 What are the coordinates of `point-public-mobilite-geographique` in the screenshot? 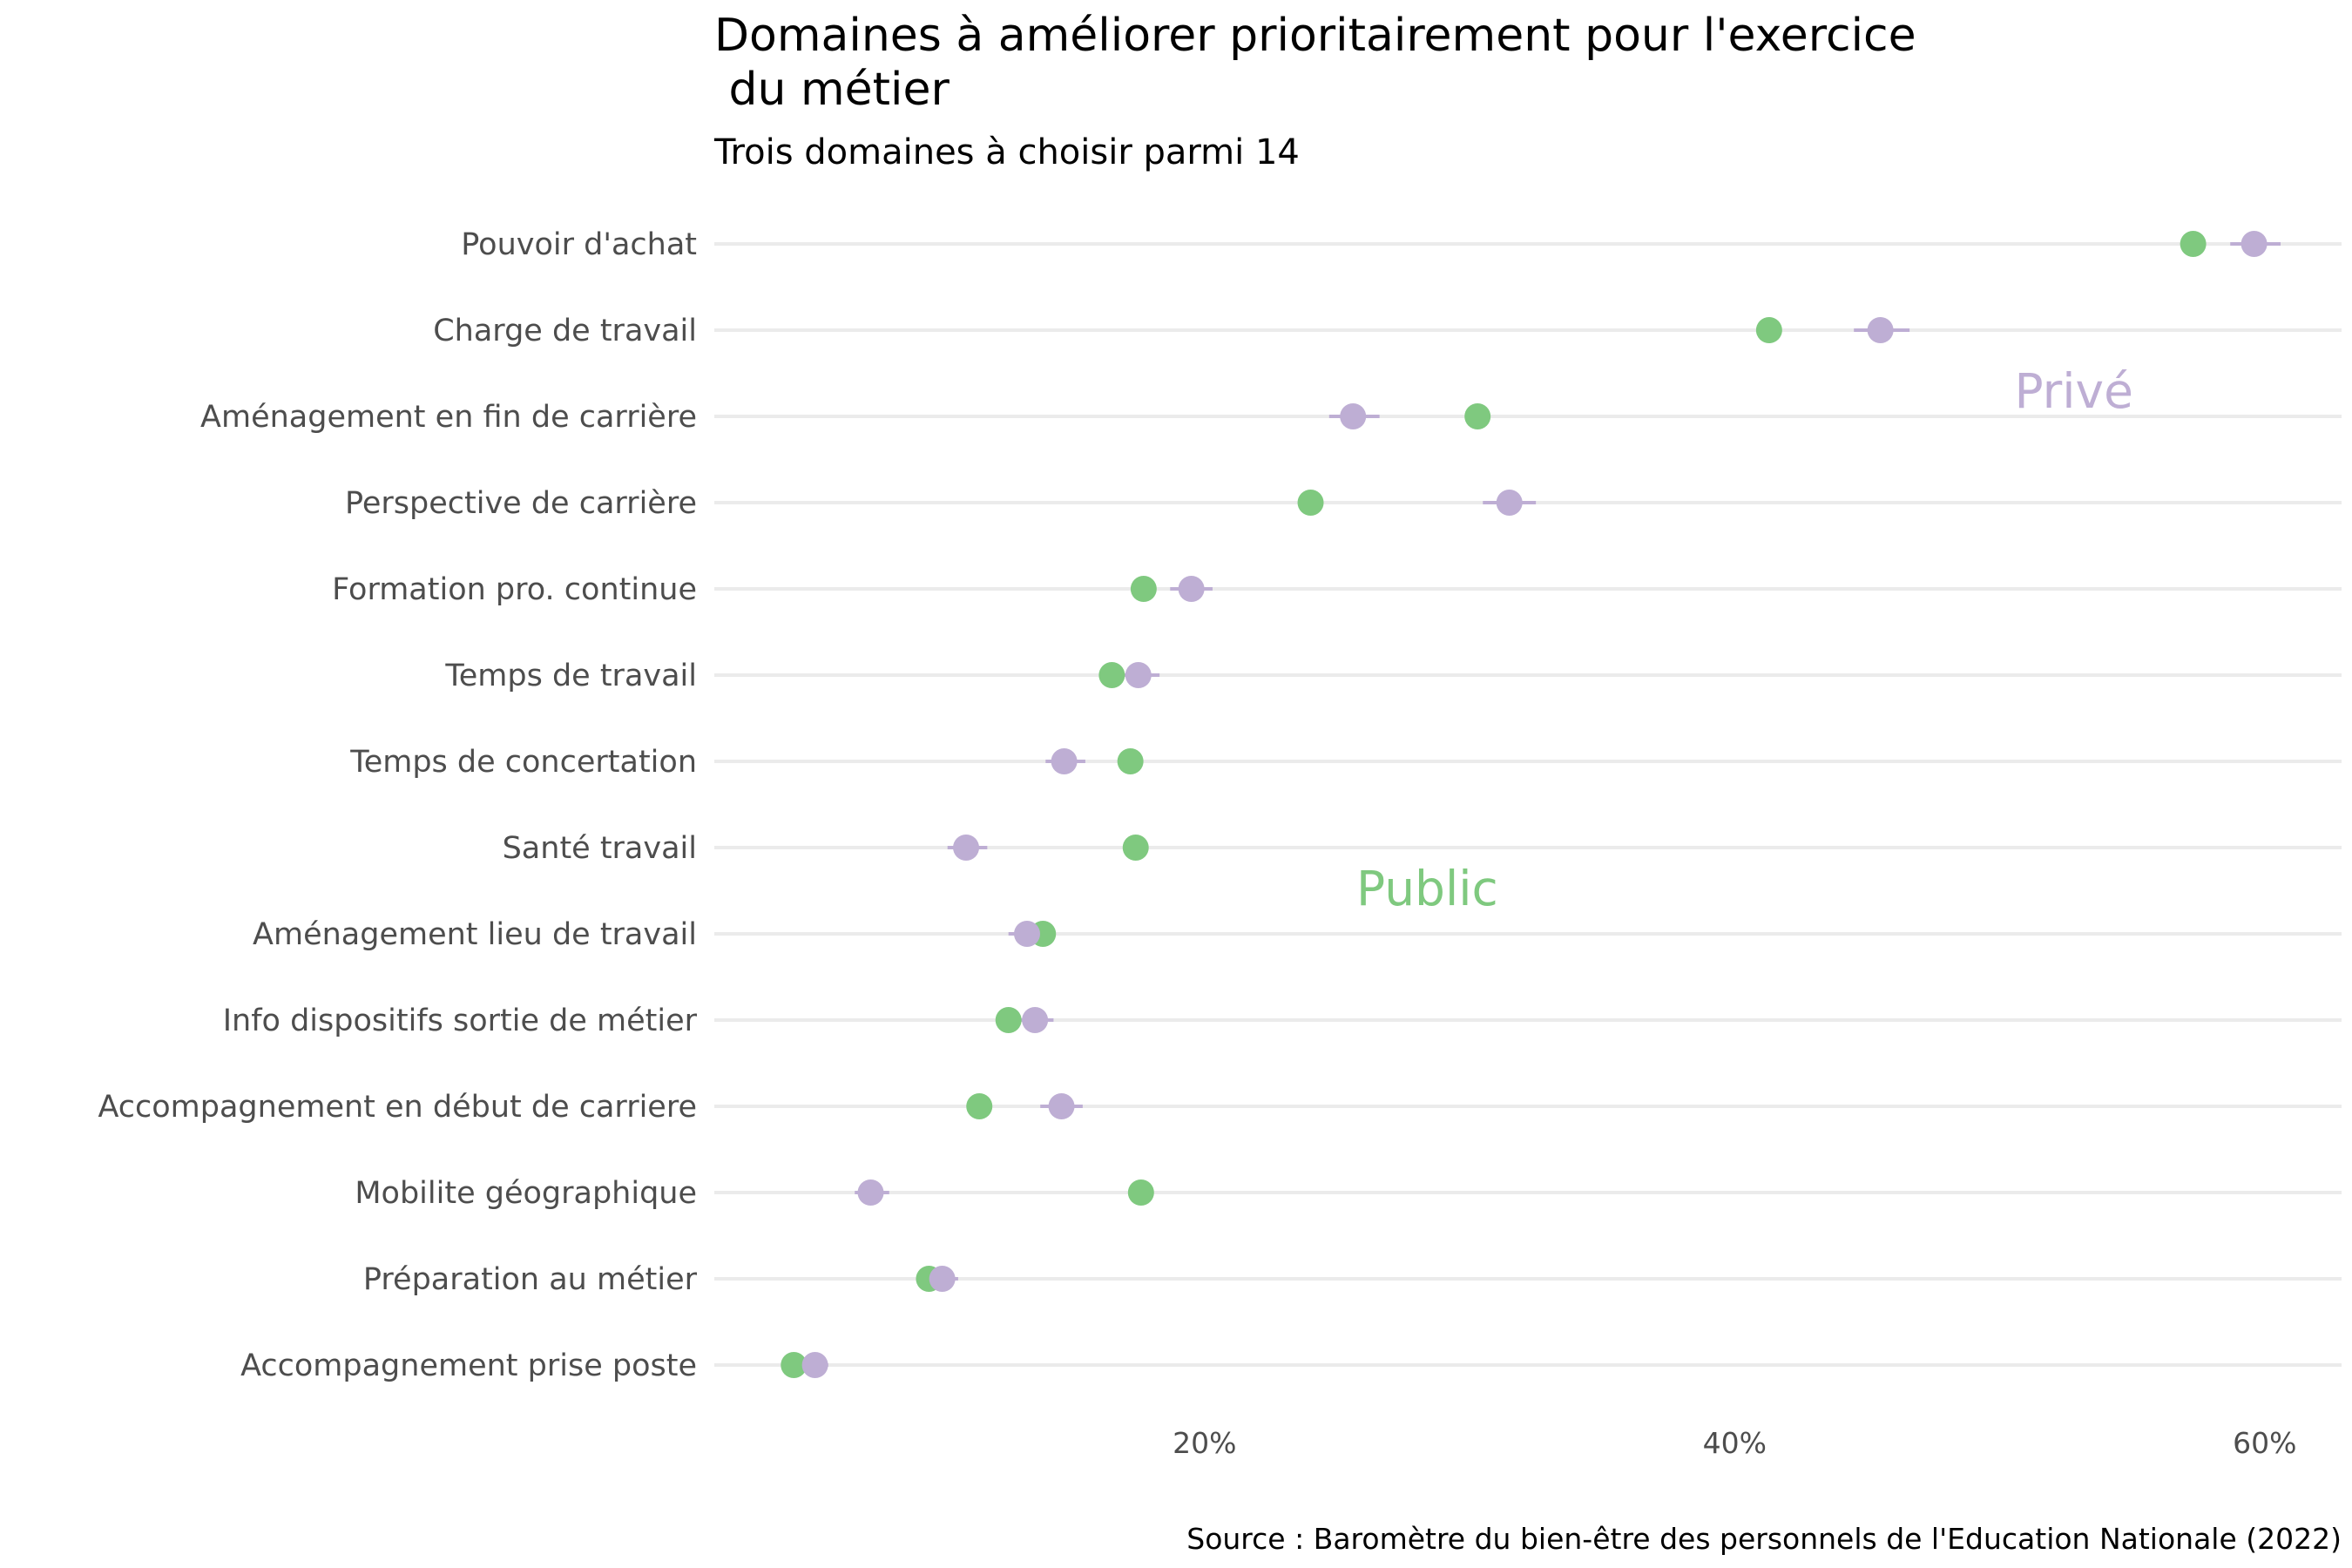 It's located at (1140, 1192).